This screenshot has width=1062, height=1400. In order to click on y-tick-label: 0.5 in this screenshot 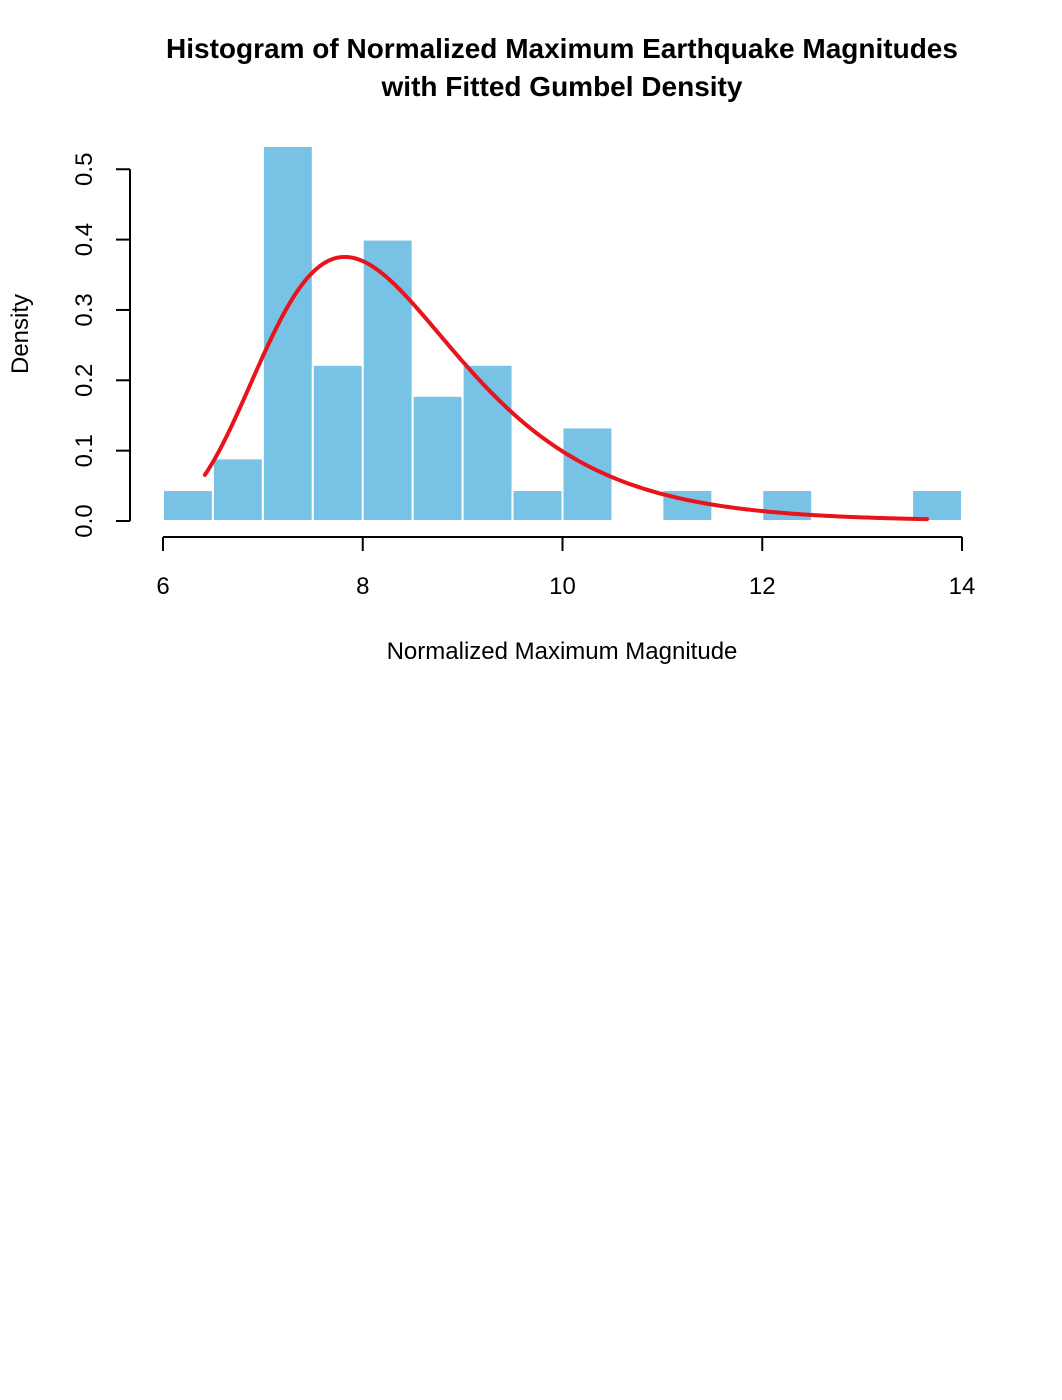, I will do `click(84, 169)`.